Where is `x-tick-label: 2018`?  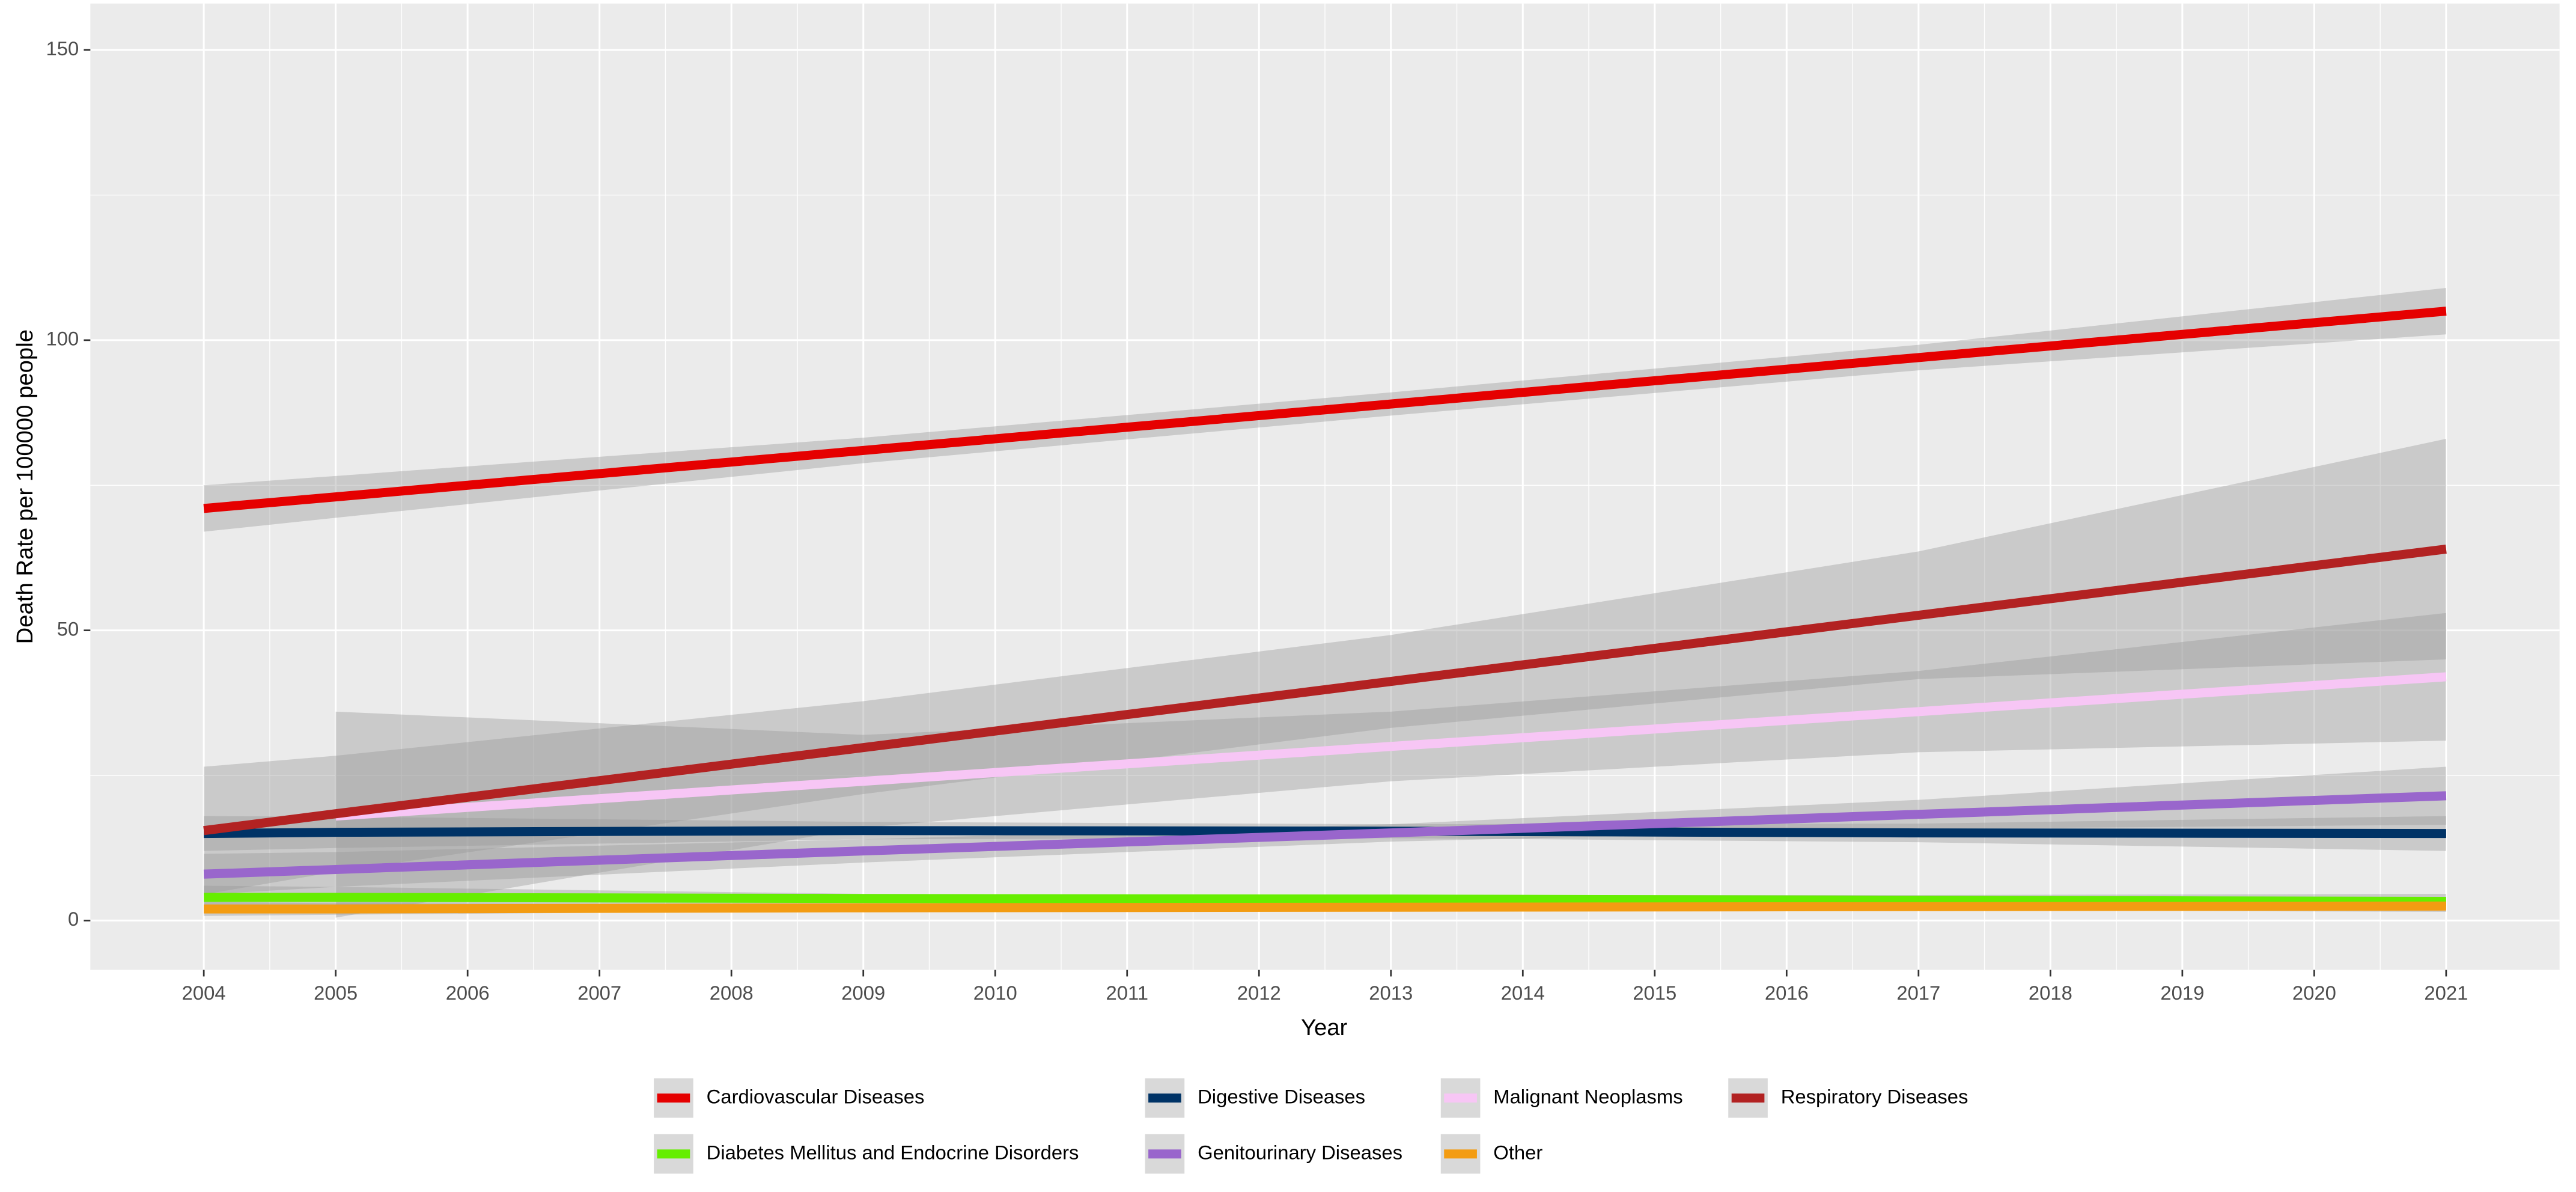
x-tick-label: 2018 is located at coordinates (2050, 993).